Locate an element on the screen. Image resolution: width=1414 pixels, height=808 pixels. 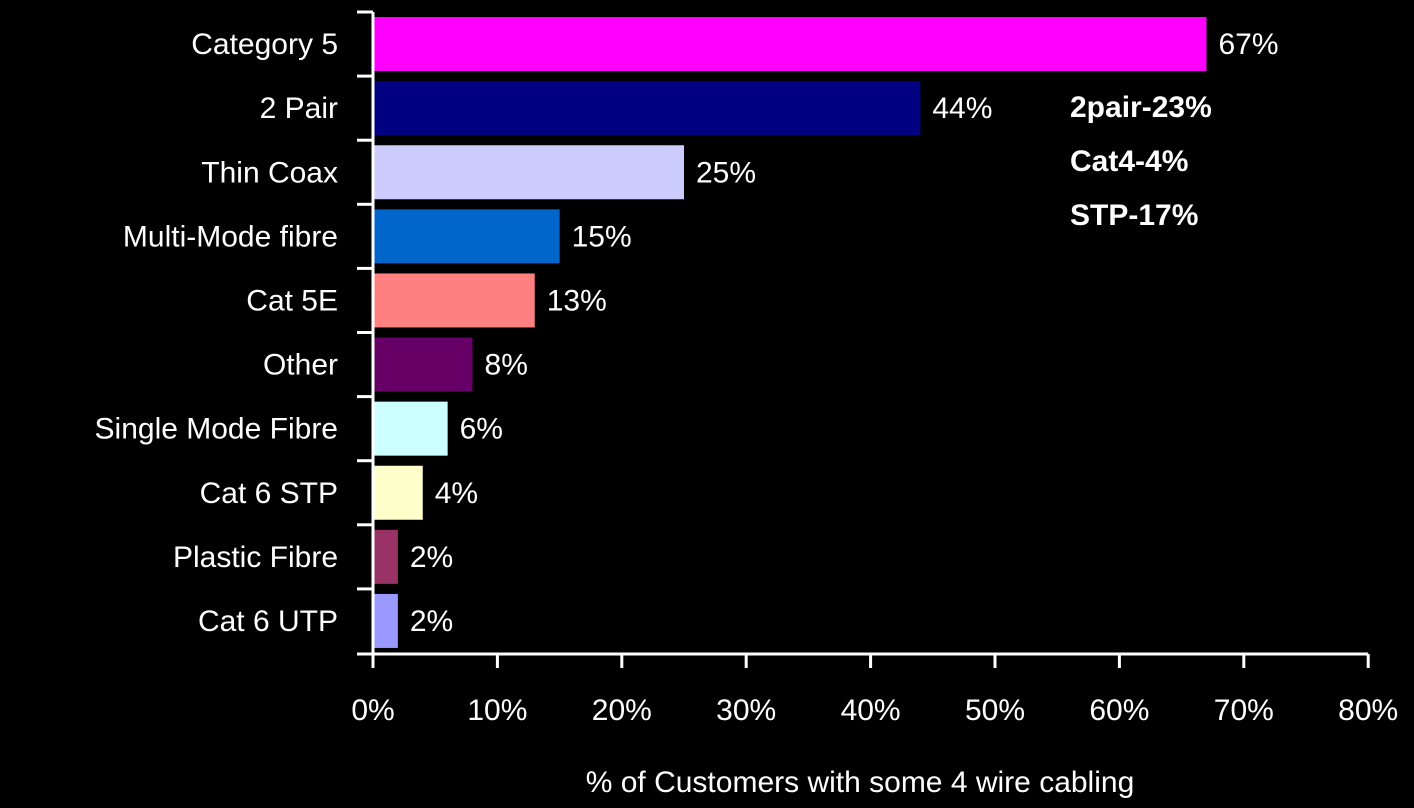
category-label-cat-6-stp: Cat 6 STP is located at coordinates (269, 493).